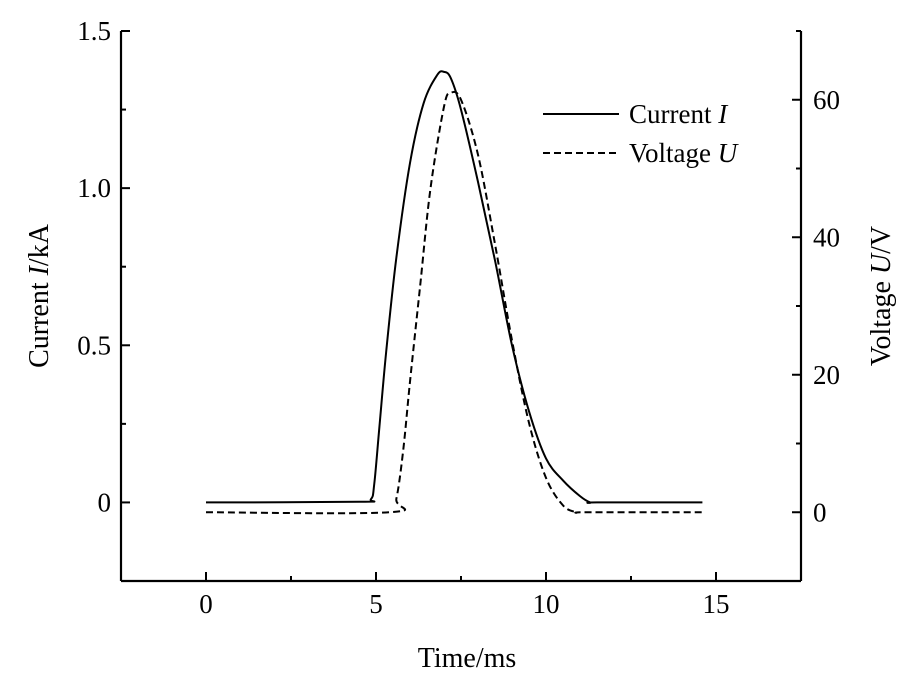  What do you see at coordinates (673, 153) in the screenshot?
I see `legend-label-voltage-text: Voltage` at bounding box center [673, 153].